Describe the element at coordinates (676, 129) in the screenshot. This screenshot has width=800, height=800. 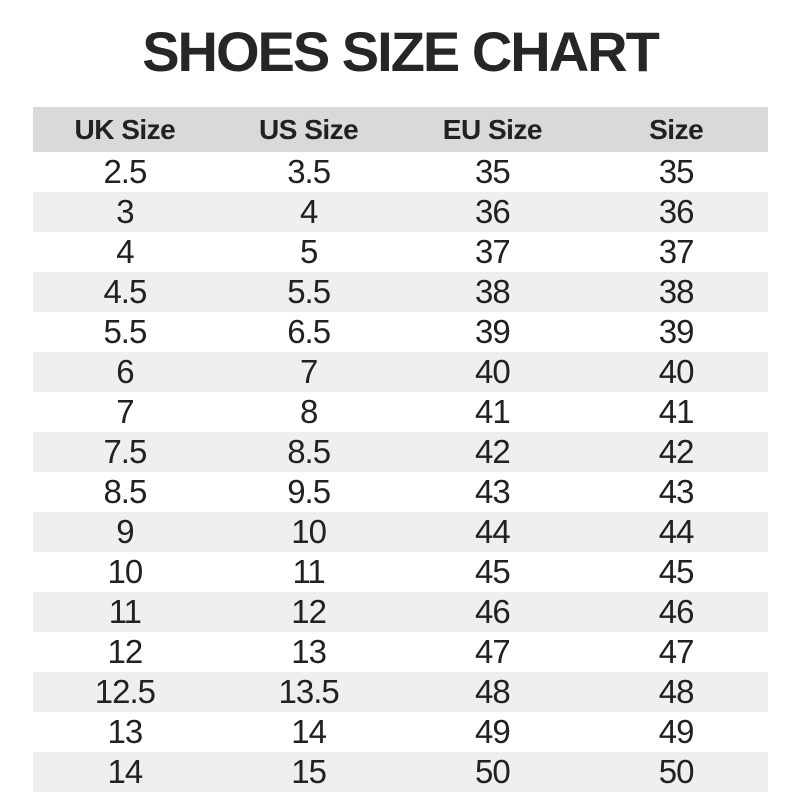
I see `header-cell-size: Size` at that location.